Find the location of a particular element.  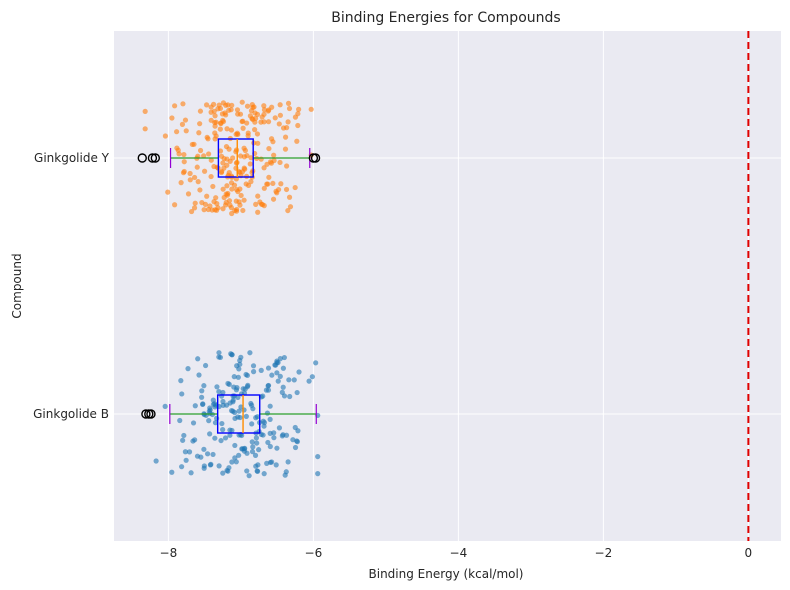

chart-title: Binding Energies for Compounds is located at coordinates (445, 18).